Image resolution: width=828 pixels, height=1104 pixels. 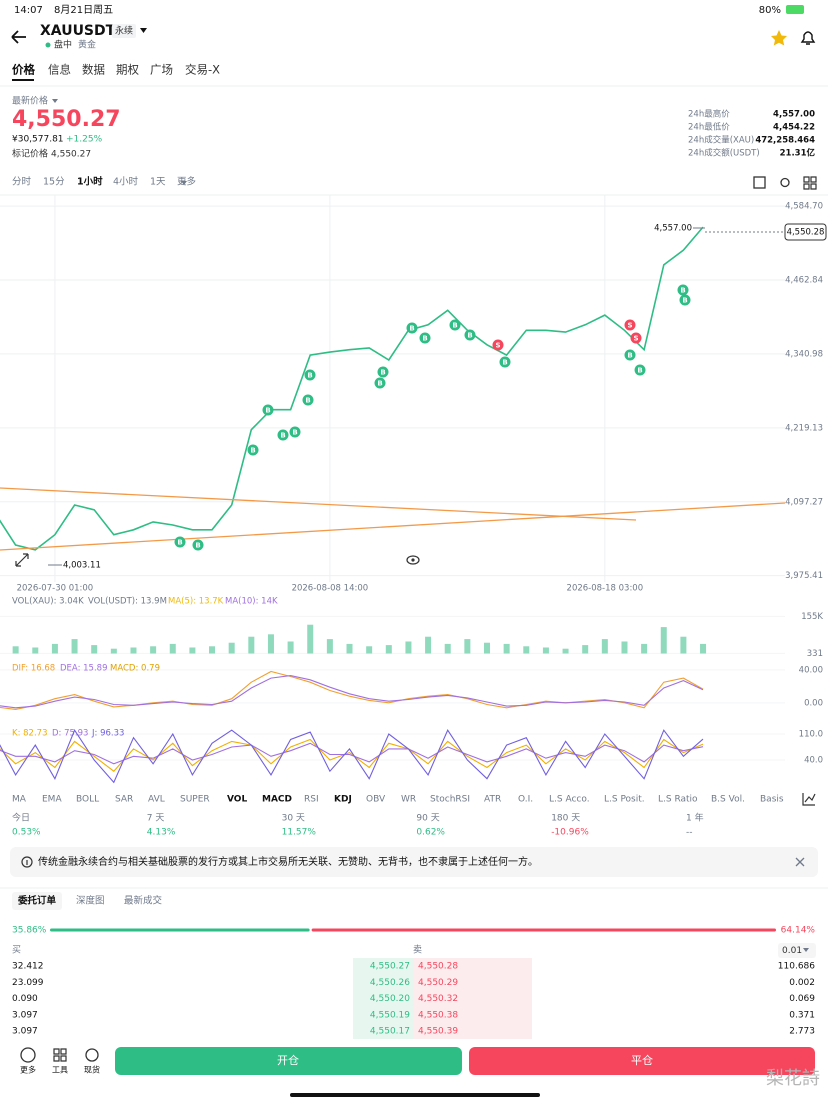 What do you see at coordinates (143, 901) in the screenshot?
I see `orderbook-tab: 最新成交` at bounding box center [143, 901].